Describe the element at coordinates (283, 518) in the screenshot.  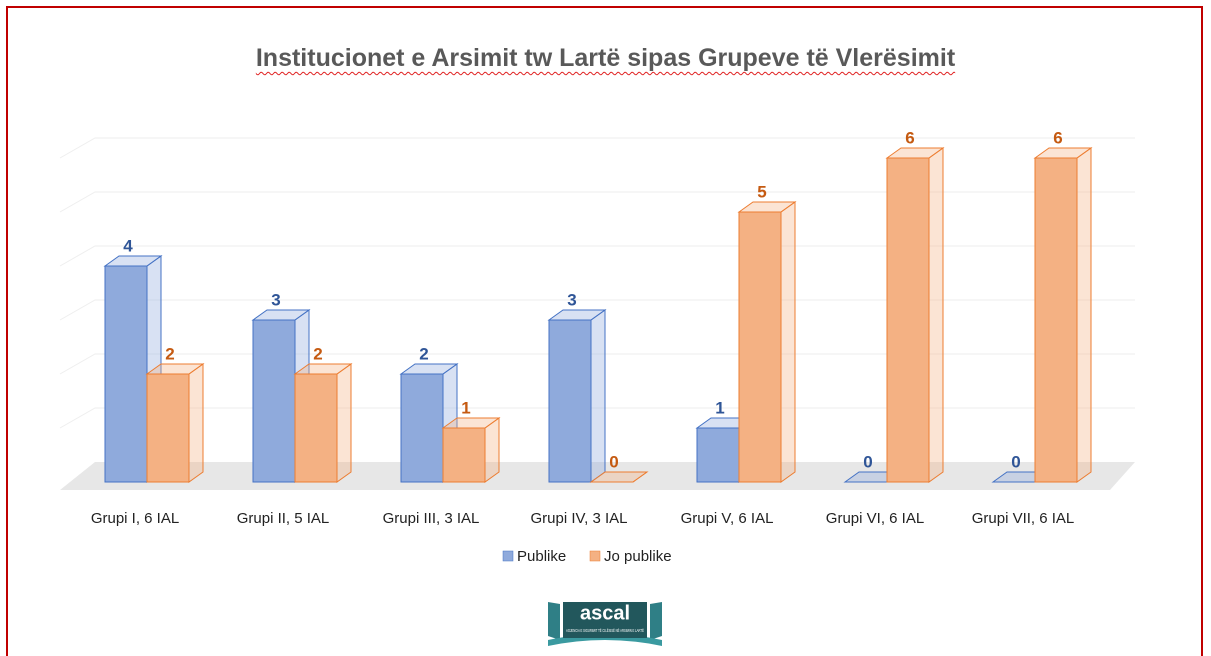
I see `x-tick-label: Grupi II, 5 IAL` at that location.